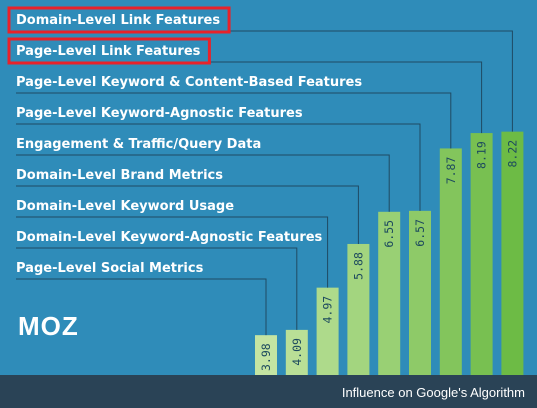 The height and width of the screenshot is (408, 537). I want to click on axis-label: Influence on Google's Algorithm, so click(433, 392).